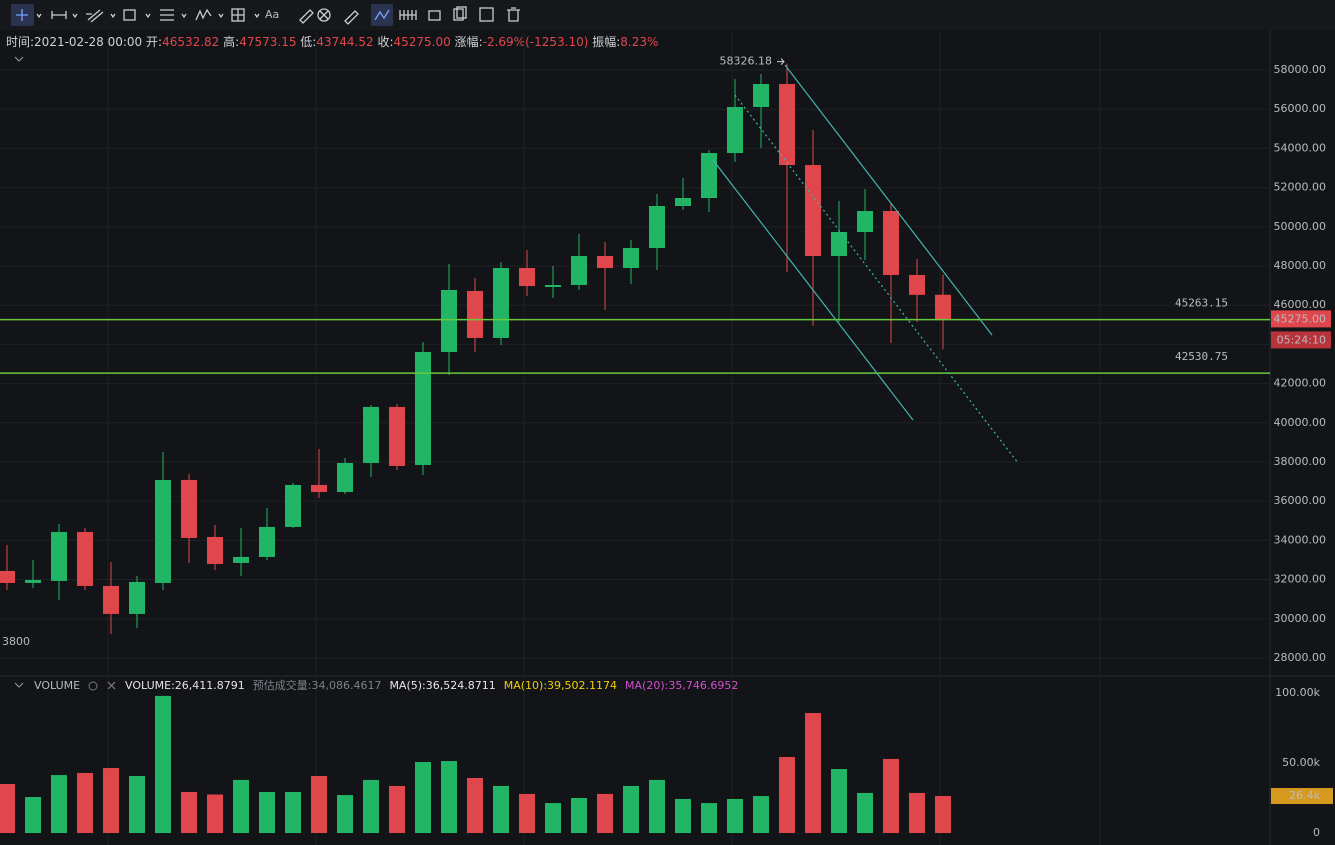  What do you see at coordinates (536, 42) in the screenshot?
I see `value: -2.69%(-1253.10)` at bounding box center [536, 42].